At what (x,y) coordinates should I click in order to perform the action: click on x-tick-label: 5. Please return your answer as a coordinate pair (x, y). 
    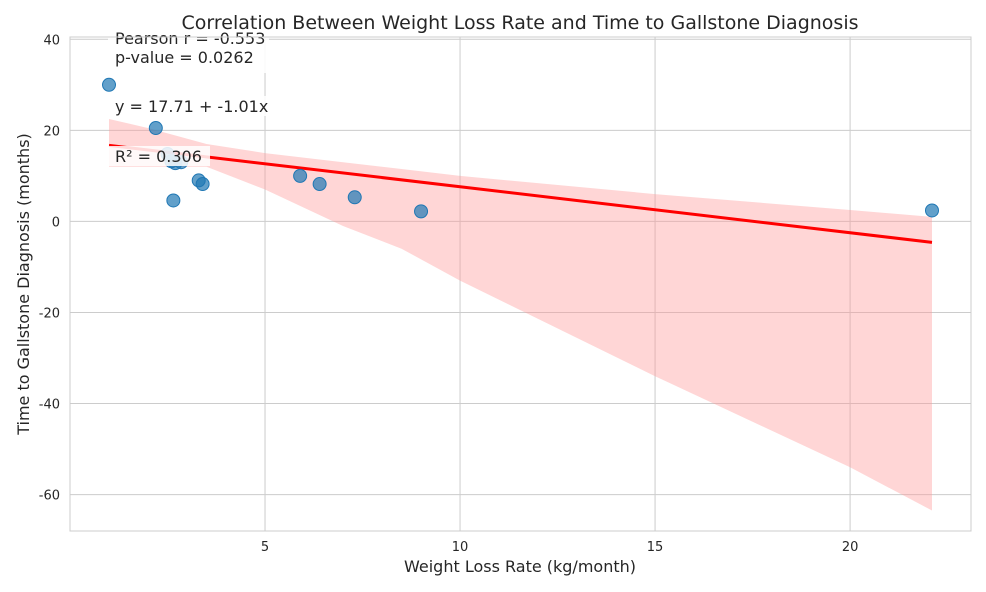
    Looking at the image, I should click on (265, 547).